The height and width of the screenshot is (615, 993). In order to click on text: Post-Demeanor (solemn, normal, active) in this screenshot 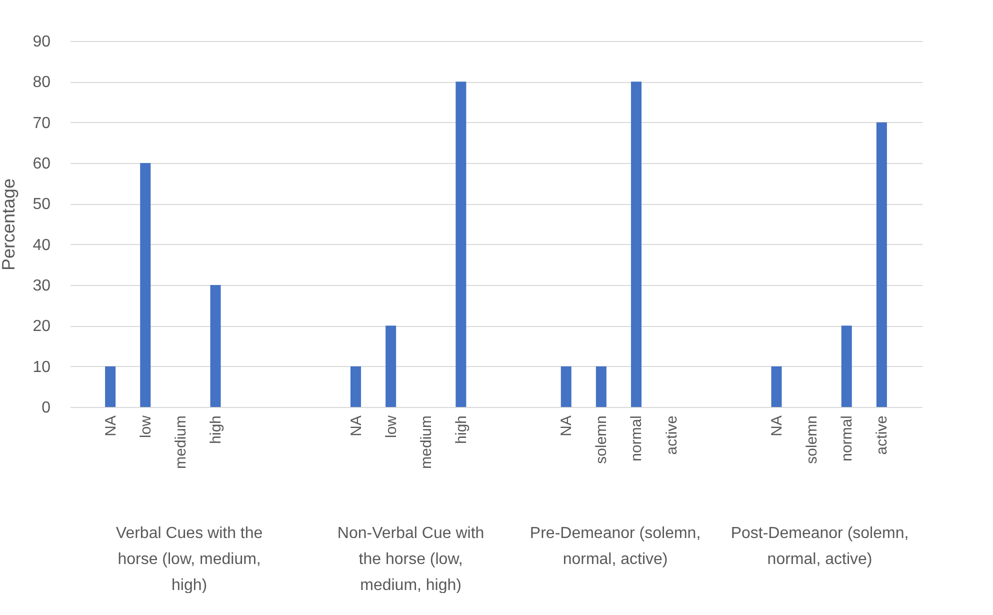, I will do `click(819, 546)`.